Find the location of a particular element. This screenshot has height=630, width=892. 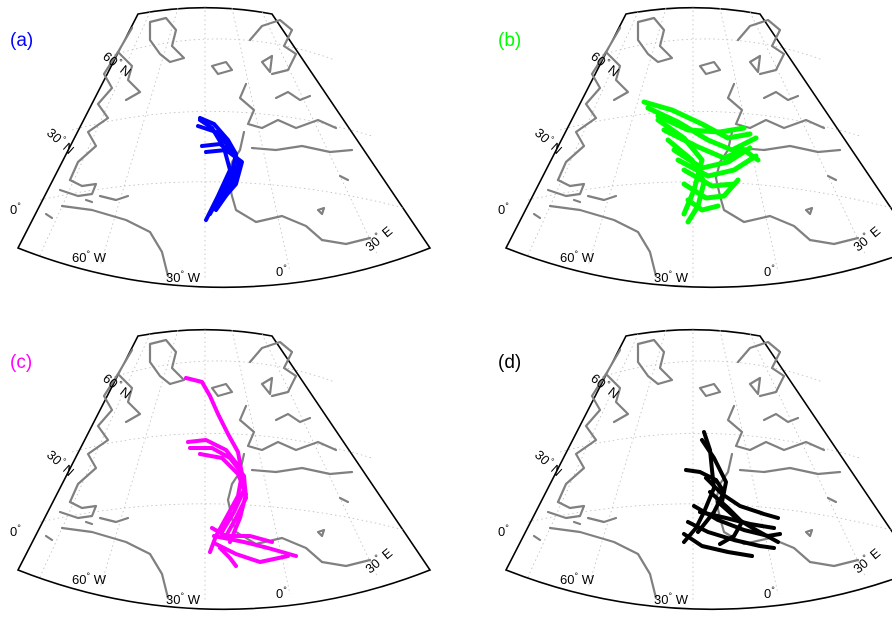

panel-label: (b) is located at coordinates (509, 40).